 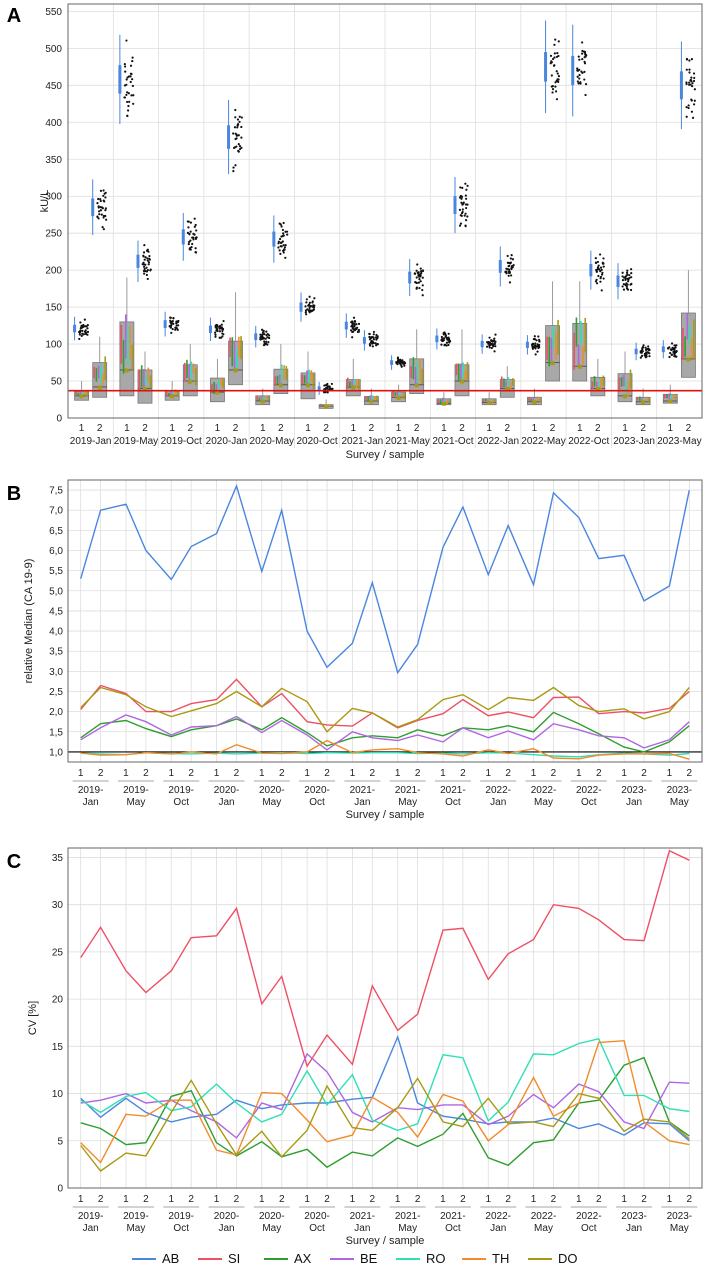 I want to click on panel-letter-c: C, so click(x=14, y=862).